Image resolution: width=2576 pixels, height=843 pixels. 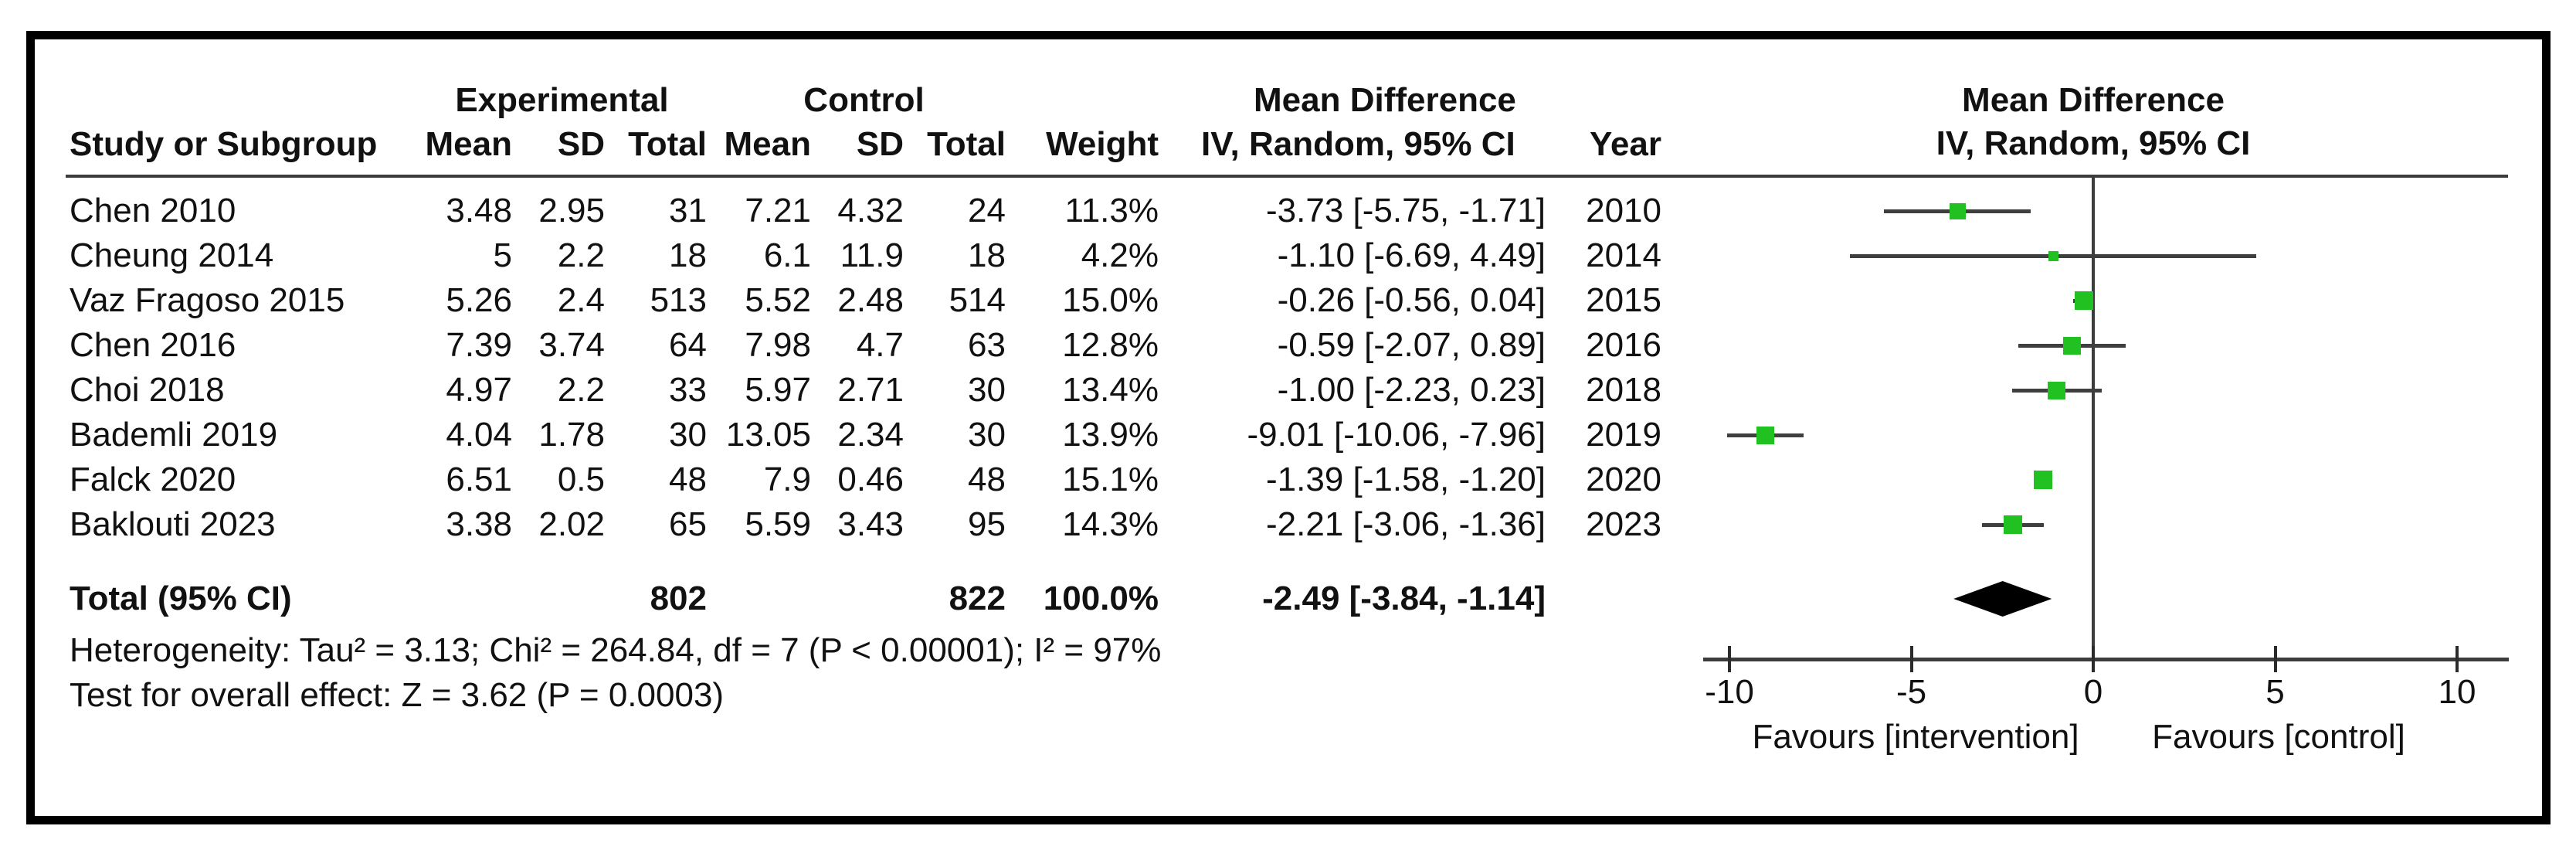 What do you see at coordinates (864, 100) in the screenshot?
I see `header-control: Control` at bounding box center [864, 100].